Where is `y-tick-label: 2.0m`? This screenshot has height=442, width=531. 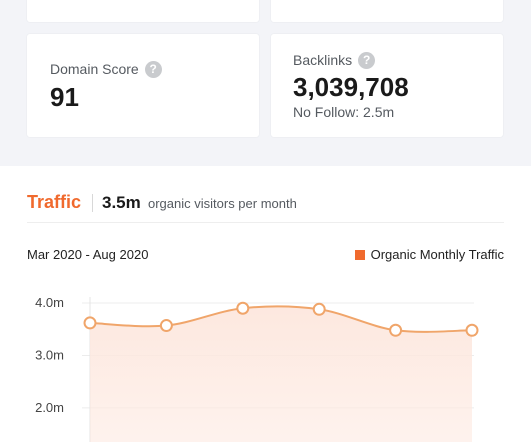
y-tick-label: 2.0m is located at coordinates (49, 407).